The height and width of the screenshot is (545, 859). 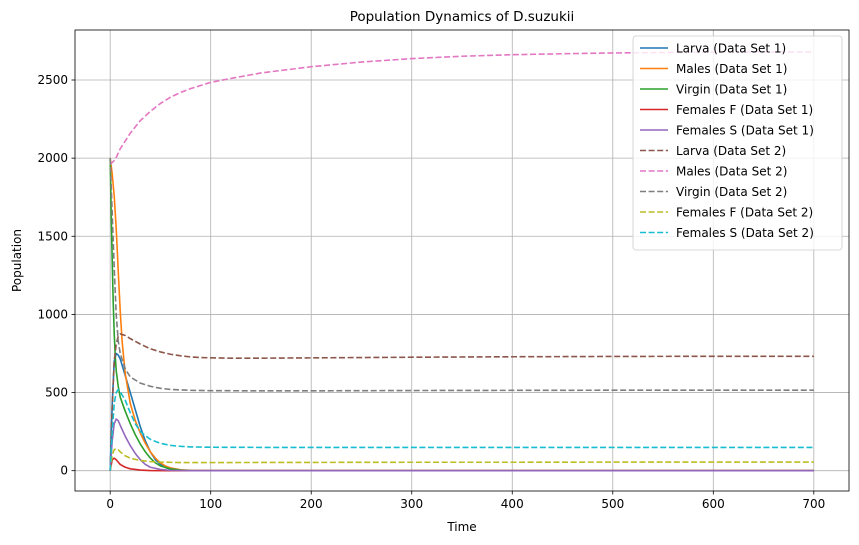 What do you see at coordinates (52, 158) in the screenshot?
I see `y-tick-label: 2000` at bounding box center [52, 158].